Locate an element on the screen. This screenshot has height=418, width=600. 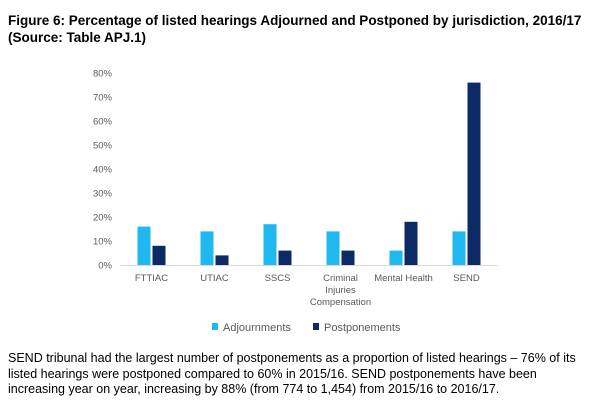
y-tick-label: 40% is located at coordinates (103, 170).